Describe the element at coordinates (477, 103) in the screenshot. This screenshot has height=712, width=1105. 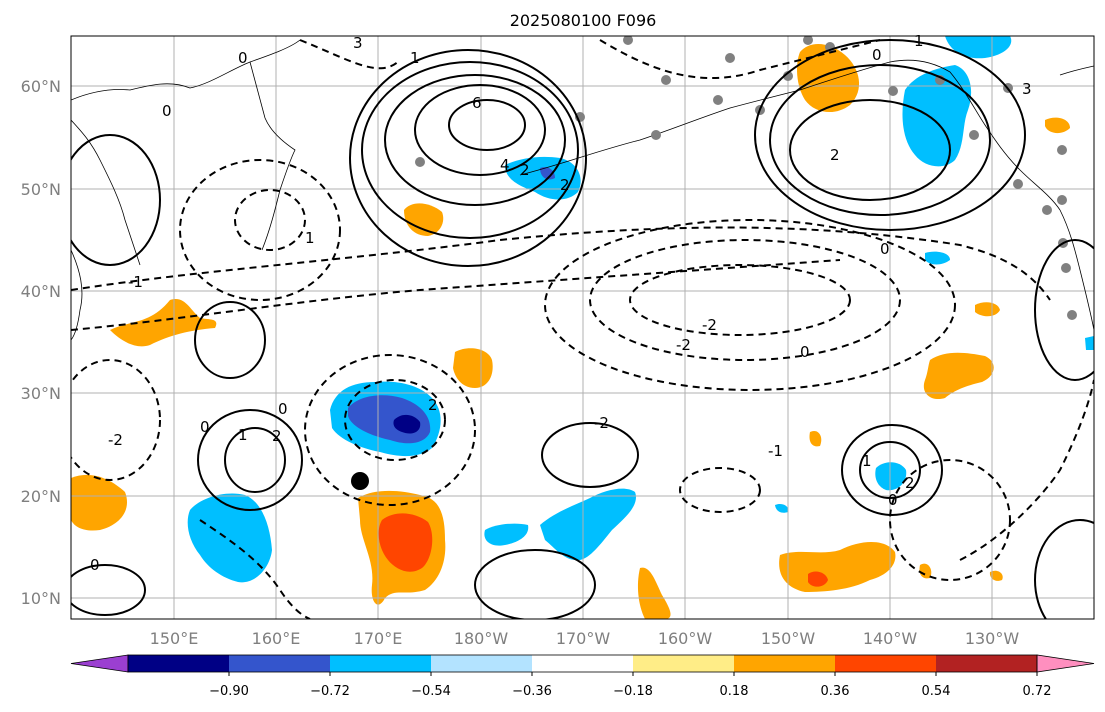
I see `contour-label: 6` at that location.